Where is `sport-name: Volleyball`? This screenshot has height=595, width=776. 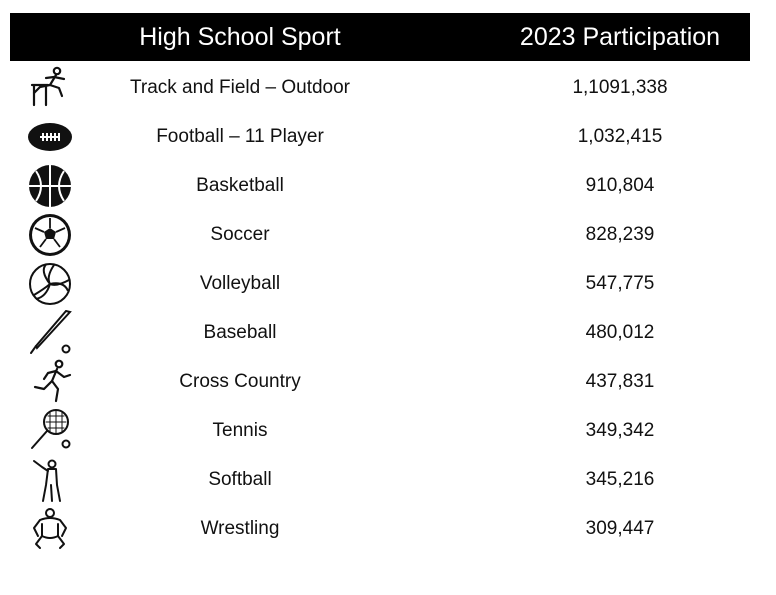 sport-name: Volleyball is located at coordinates (240, 283).